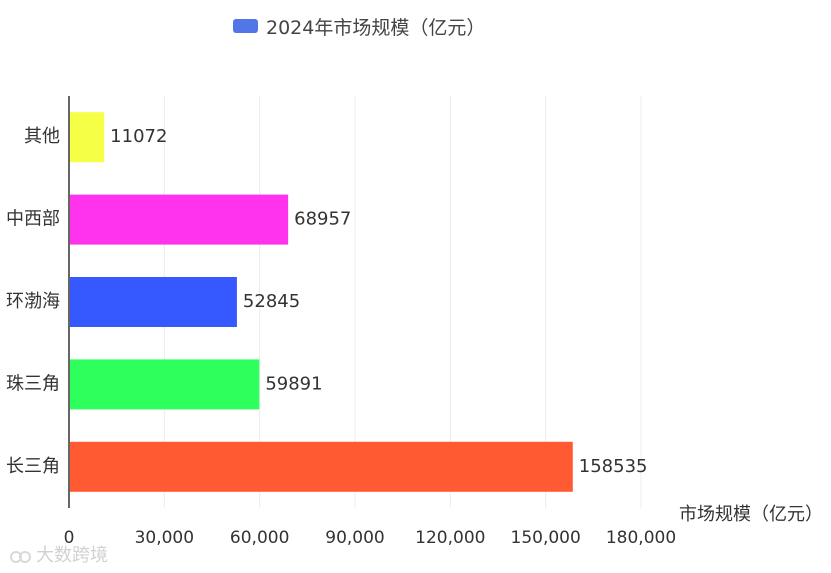 The height and width of the screenshot is (573, 831). Describe the element at coordinates (641, 538) in the screenshot. I see `x-tick-label: 180,000` at that location.